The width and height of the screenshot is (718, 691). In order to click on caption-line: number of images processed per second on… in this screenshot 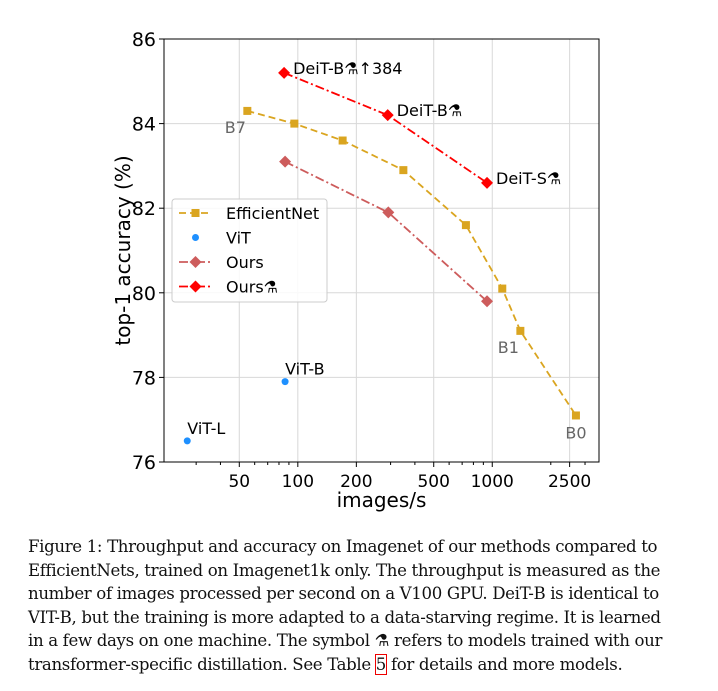, I will do `click(343, 593)`.